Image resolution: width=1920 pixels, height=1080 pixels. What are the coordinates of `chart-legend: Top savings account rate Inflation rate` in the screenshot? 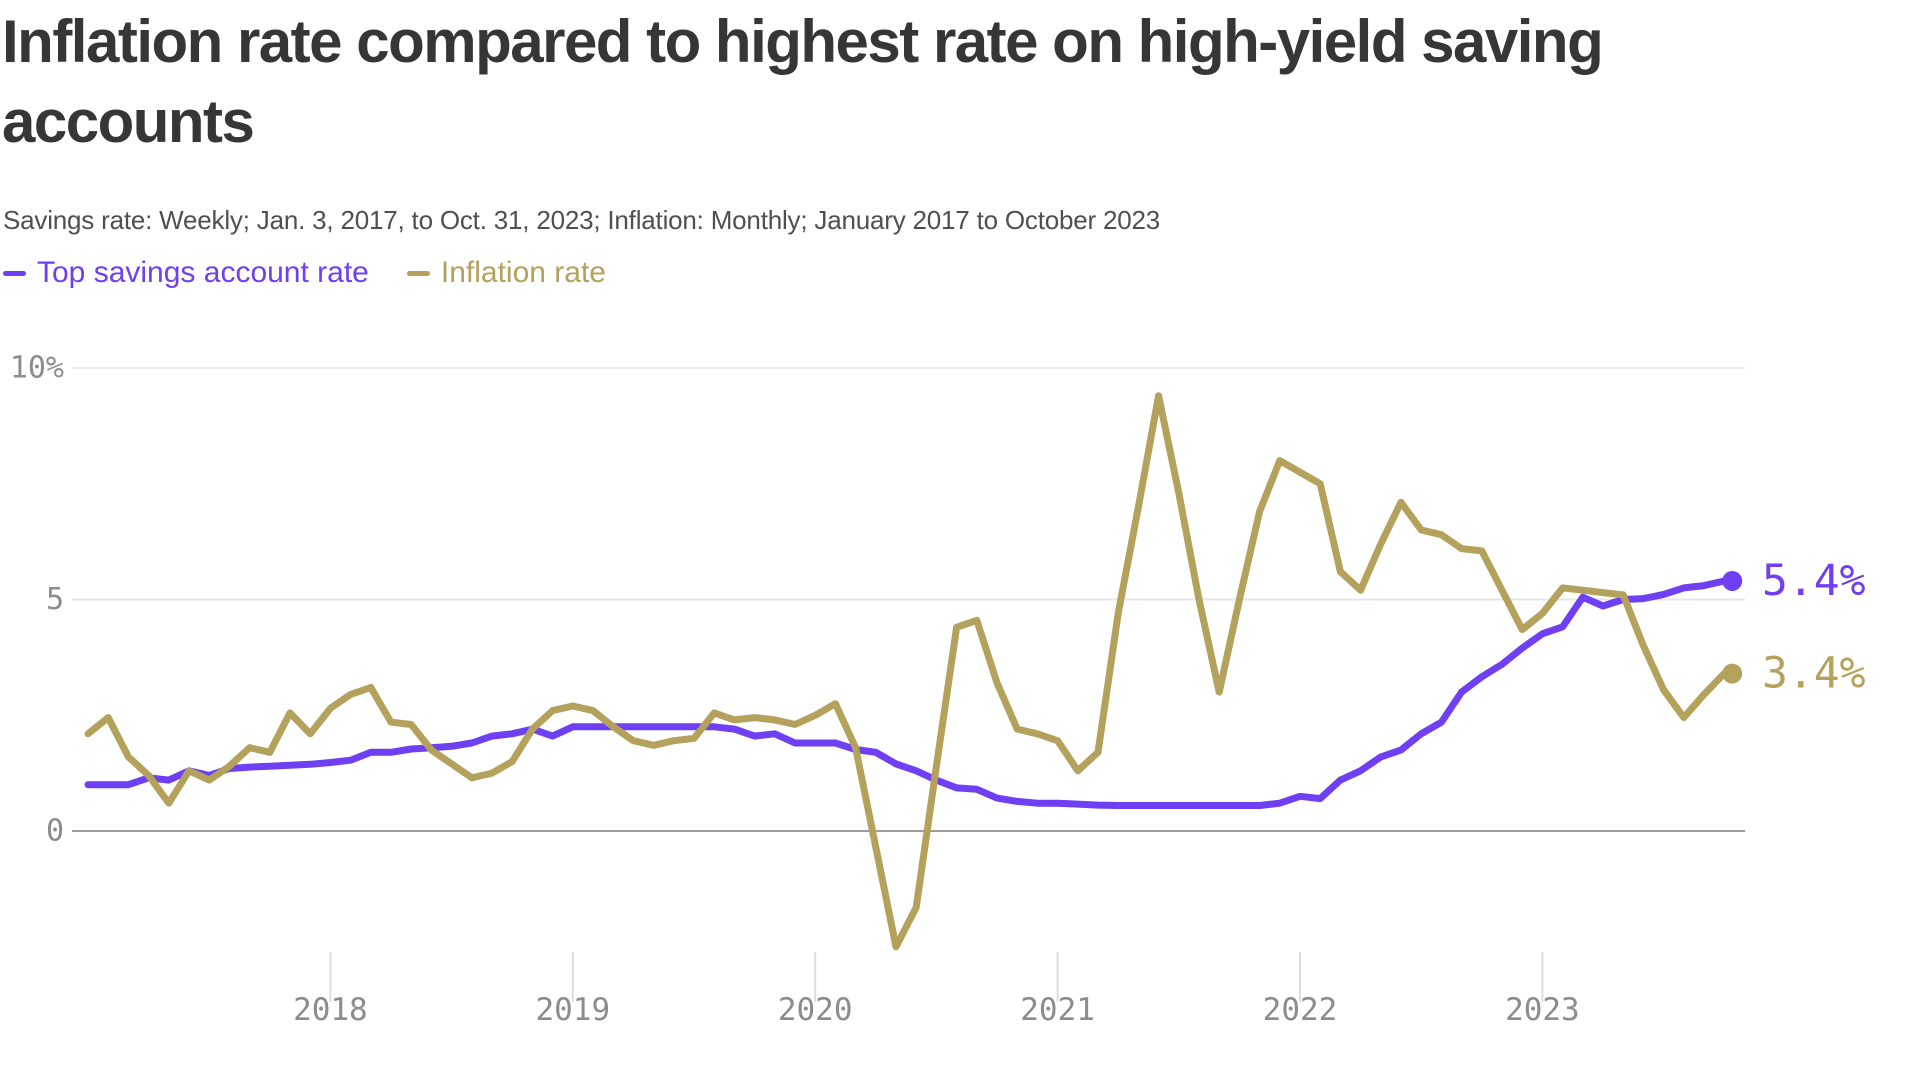 It's located at (304, 273).